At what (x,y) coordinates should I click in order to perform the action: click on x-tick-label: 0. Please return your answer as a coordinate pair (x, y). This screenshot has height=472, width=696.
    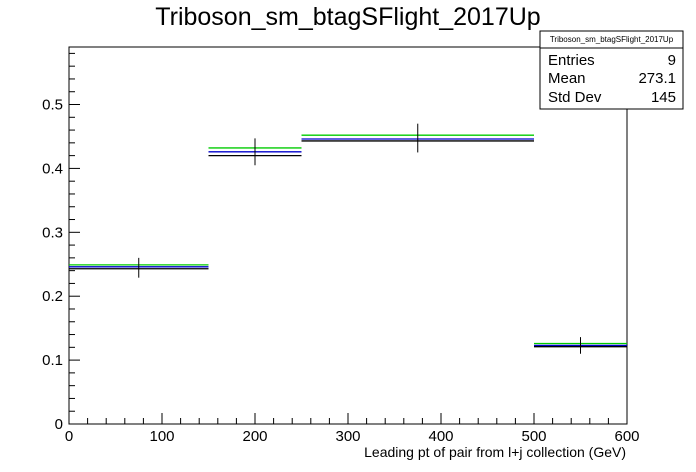
    Looking at the image, I should click on (69, 436).